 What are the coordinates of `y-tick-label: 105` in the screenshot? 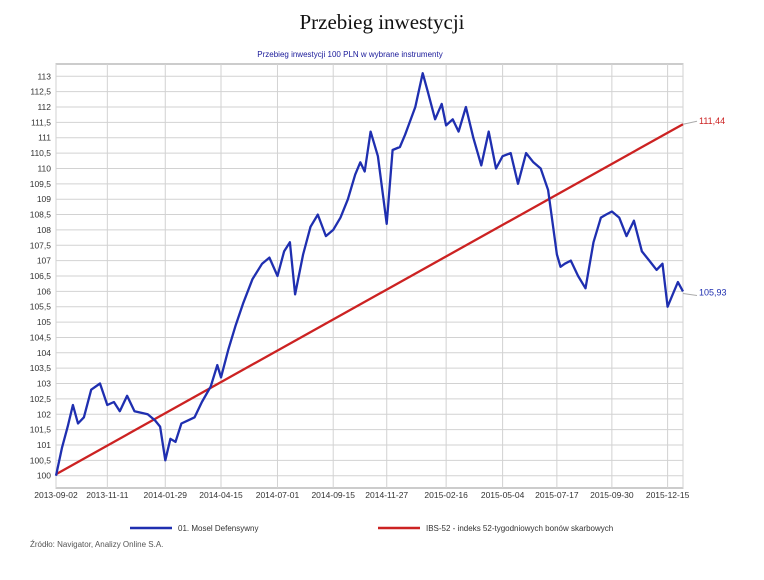 It's located at (44, 322).